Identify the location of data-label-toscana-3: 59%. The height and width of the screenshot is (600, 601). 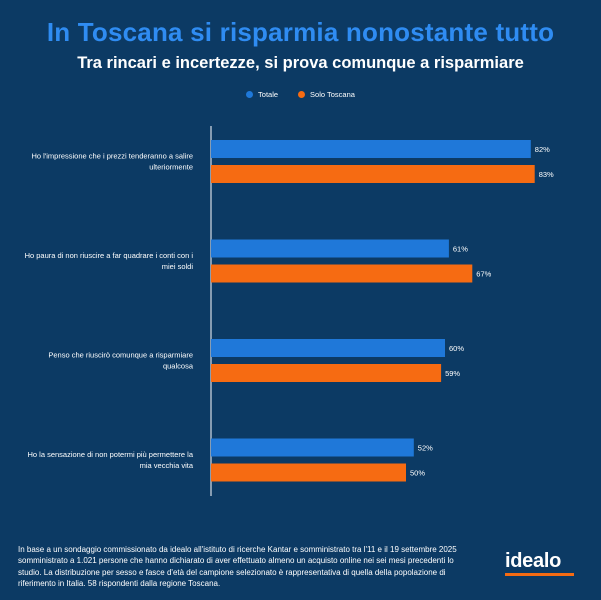
(452, 373).